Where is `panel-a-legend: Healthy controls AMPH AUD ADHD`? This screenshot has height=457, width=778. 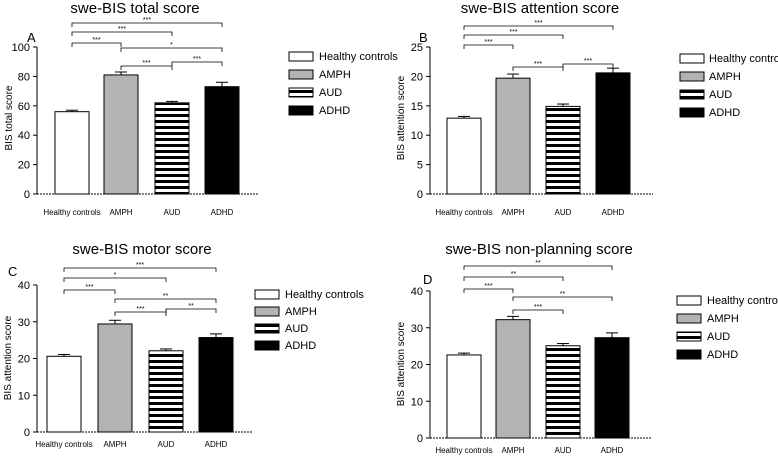
panel-a-legend: Healthy controls AMPH AUD ADHD is located at coordinates (343, 84).